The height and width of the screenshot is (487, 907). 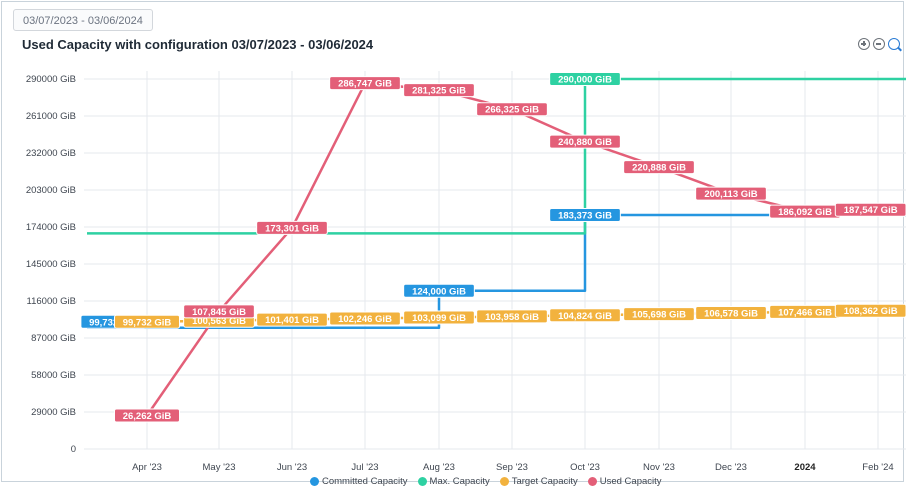 I want to click on data-label: 187,547 GiB, so click(x=870, y=209).